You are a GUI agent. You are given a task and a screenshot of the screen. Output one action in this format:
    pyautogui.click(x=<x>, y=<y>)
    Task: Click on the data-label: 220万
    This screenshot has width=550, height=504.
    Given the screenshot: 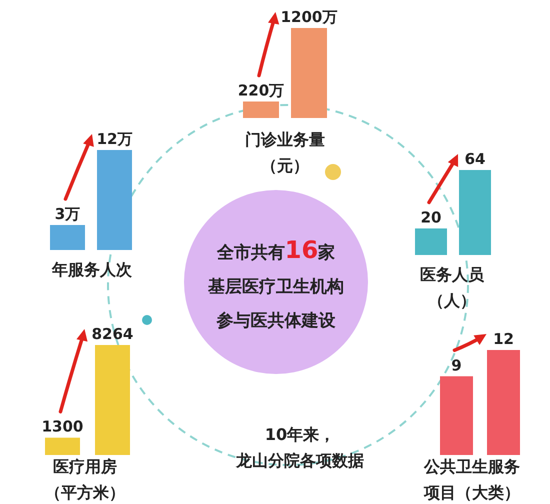 What is the action you would take?
    pyautogui.click(x=261, y=91)
    